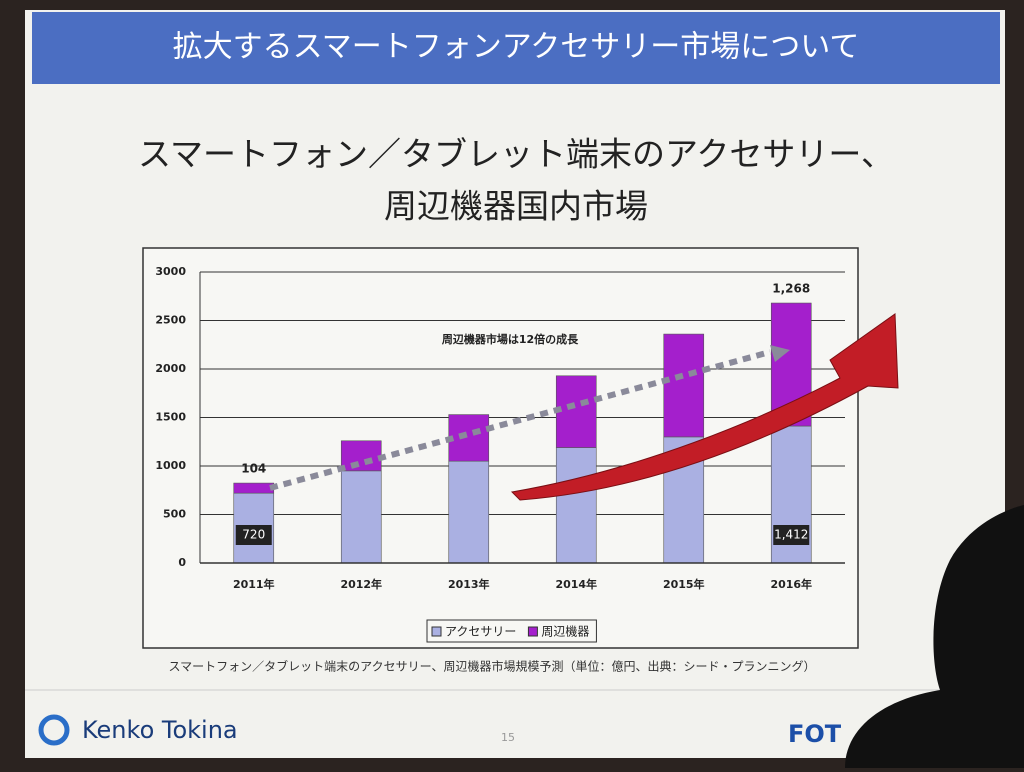 This screenshot has width=1024, height=772. I want to click on brand: Kenko Tokina, so click(160, 730).